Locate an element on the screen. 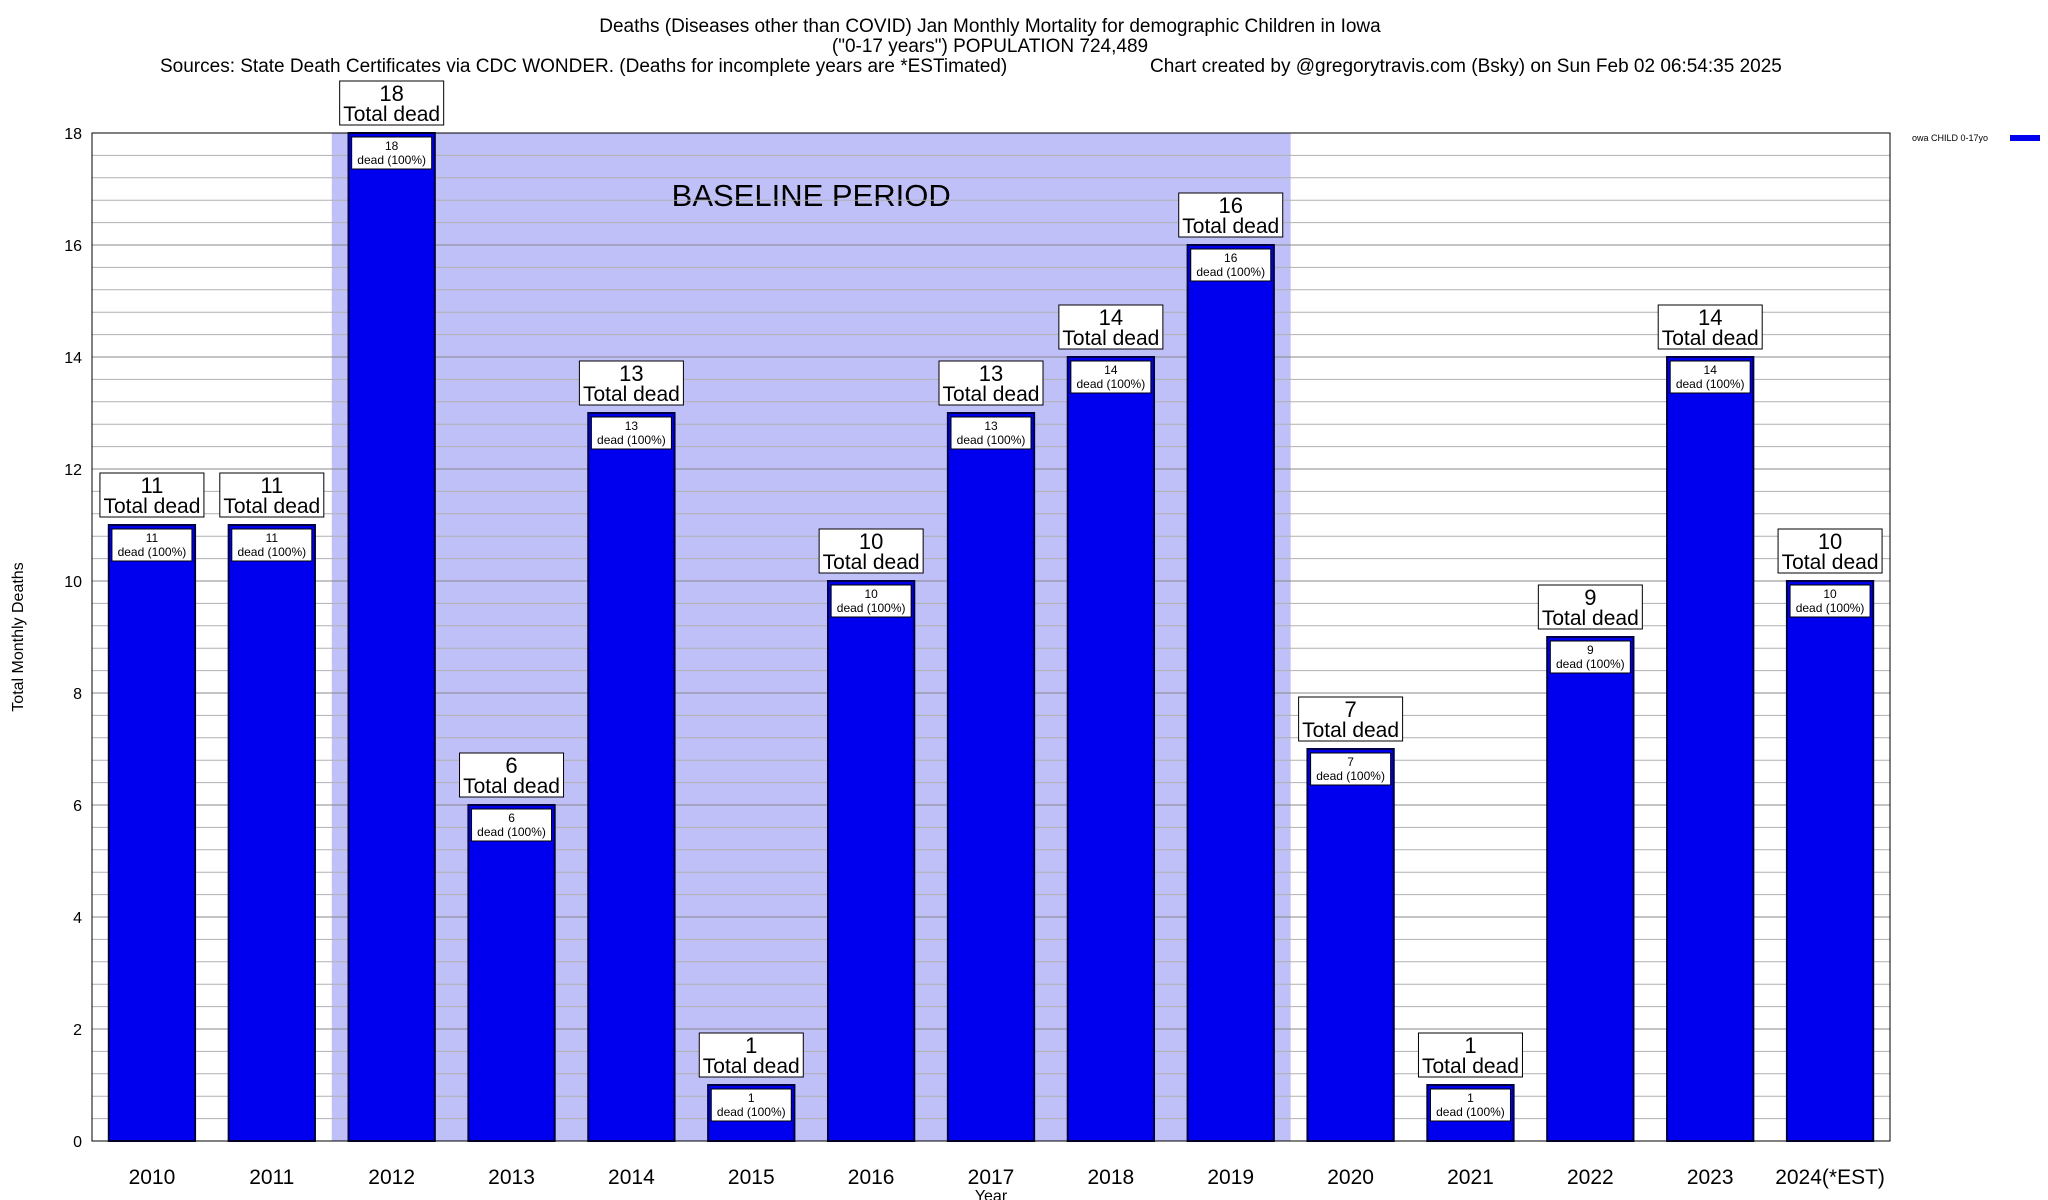 The width and height of the screenshot is (2048, 1200). legend-swatch is located at coordinates (2025, 138).